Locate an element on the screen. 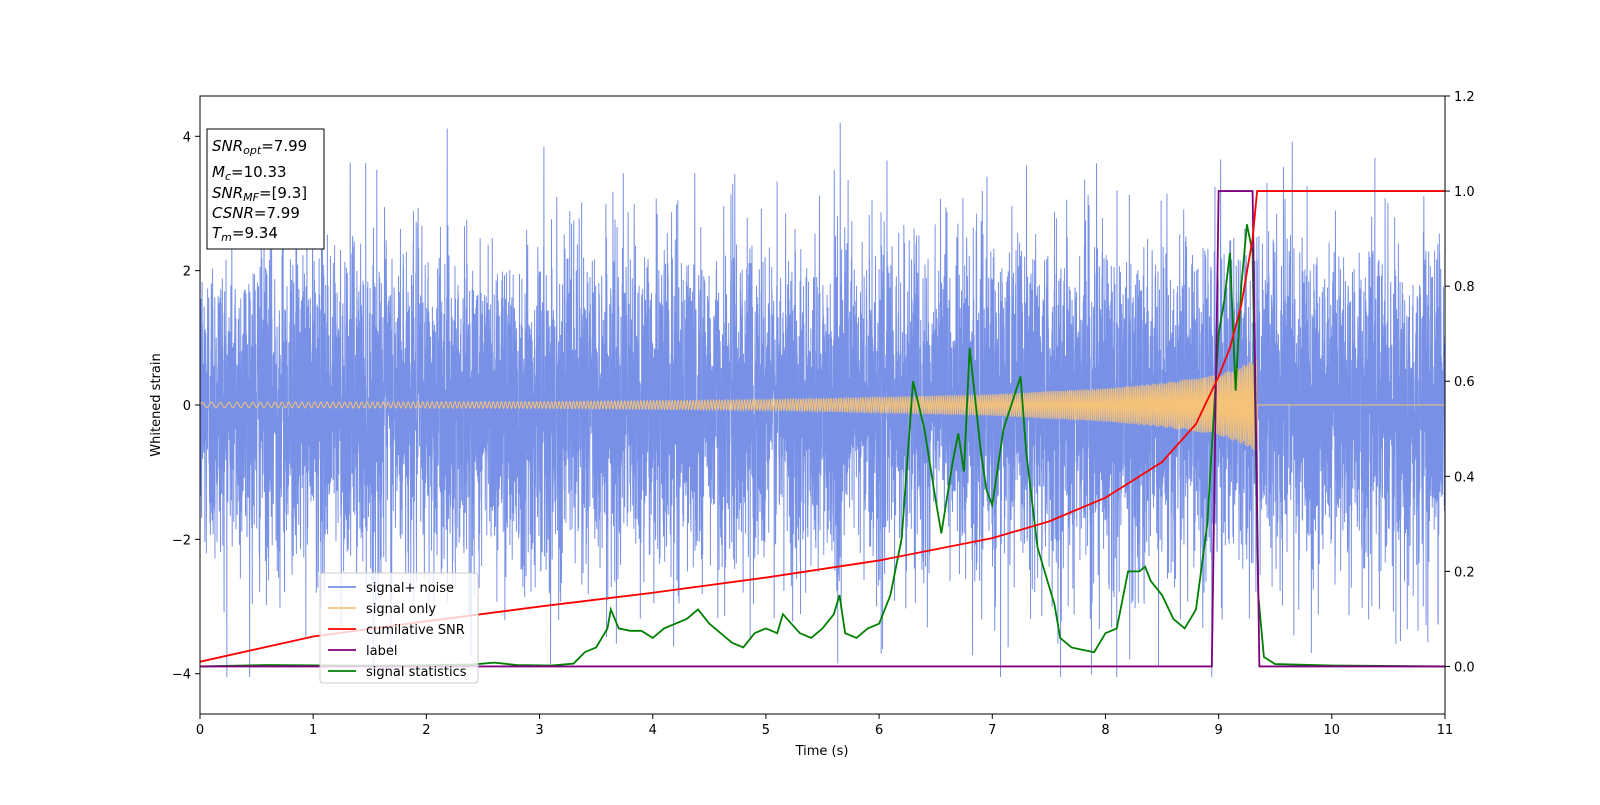 The image size is (1600, 805). x-tick-label: 11 is located at coordinates (1445, 730).